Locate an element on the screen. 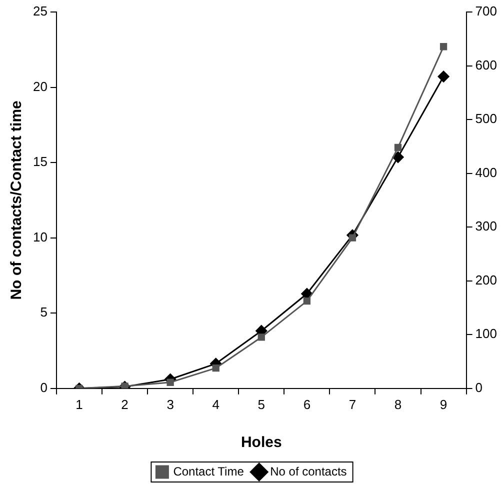 This screenshot has height=504, width=504. y2-tick-label: 400 is located at coordinates (486, 172).